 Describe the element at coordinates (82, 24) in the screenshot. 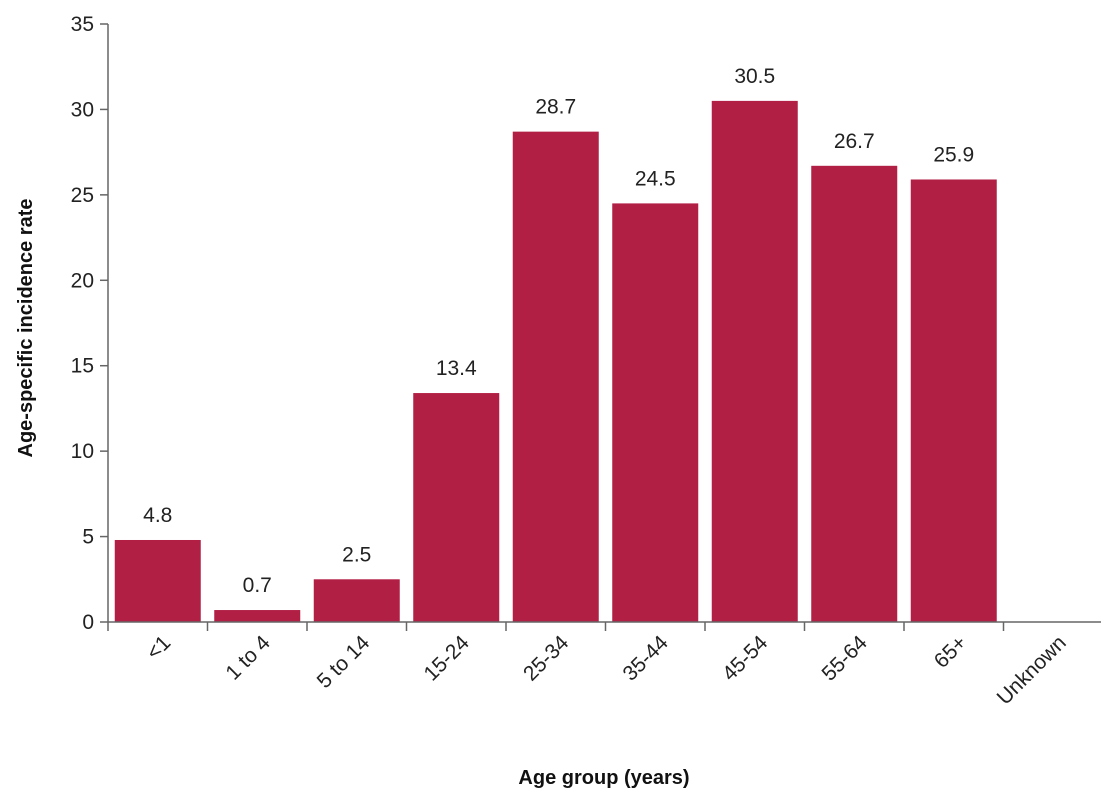

I see `y-tick-label: 35` at that location.